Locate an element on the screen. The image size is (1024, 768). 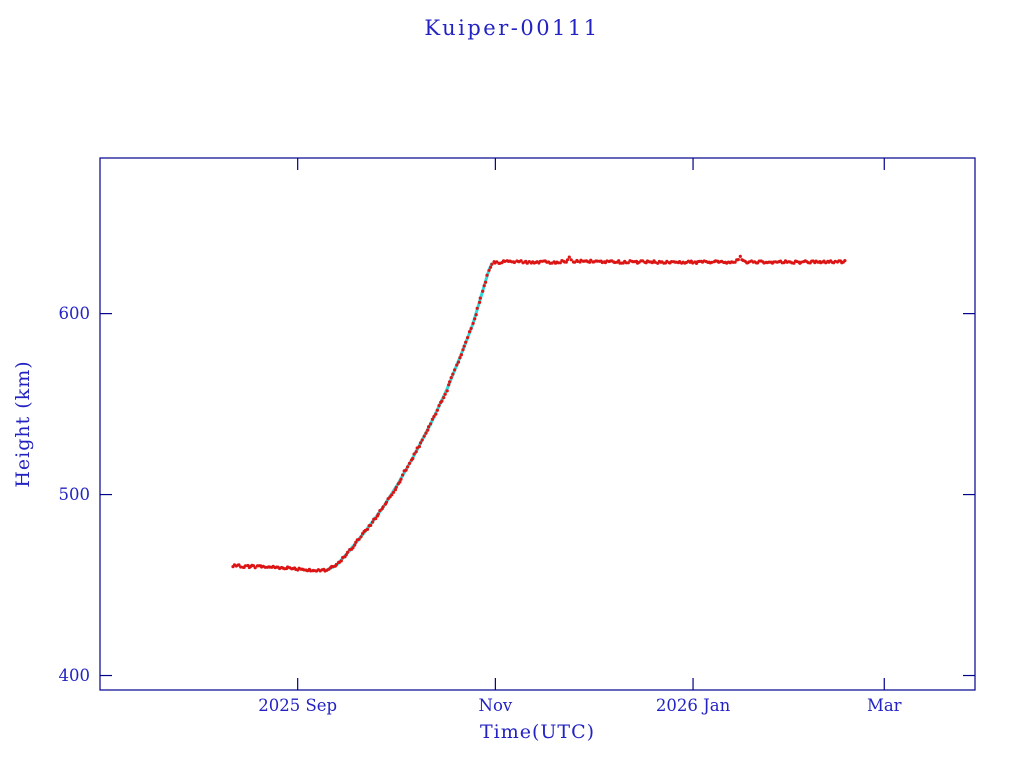
x-axis-label: Time(UTC) is located at coordinates (537, 732).